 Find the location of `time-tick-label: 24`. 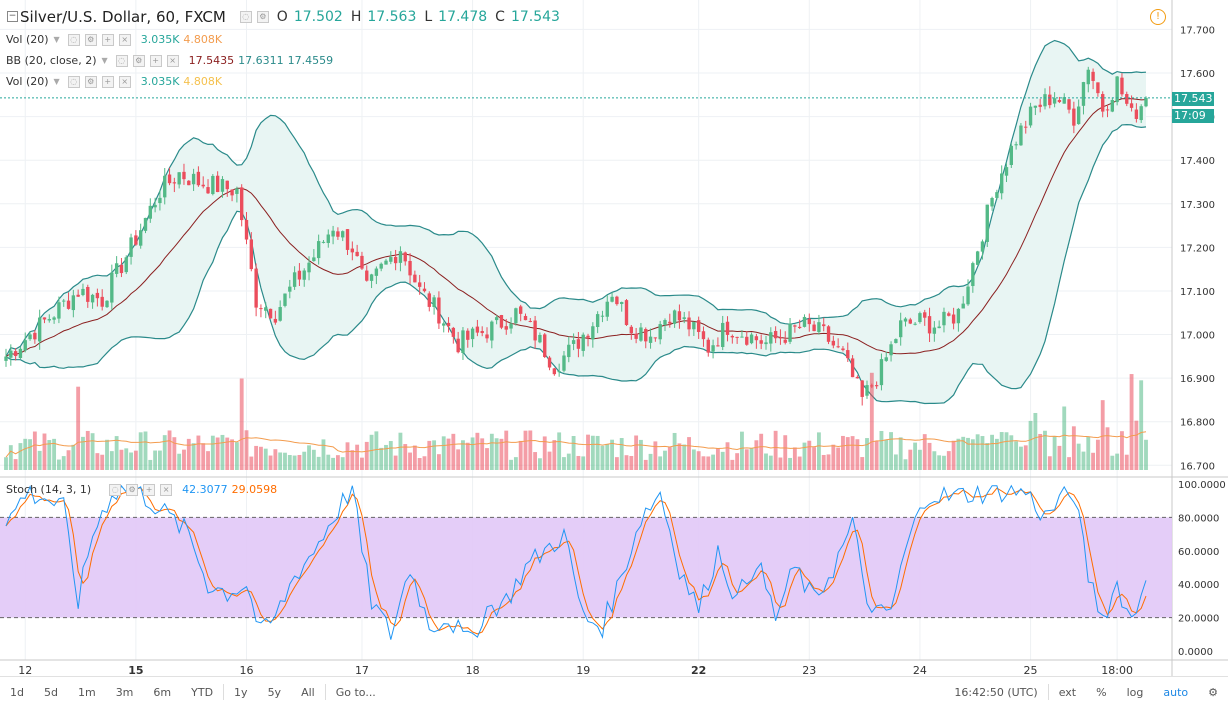

time-tick-label: 24 is located at coordinates (920, 670).